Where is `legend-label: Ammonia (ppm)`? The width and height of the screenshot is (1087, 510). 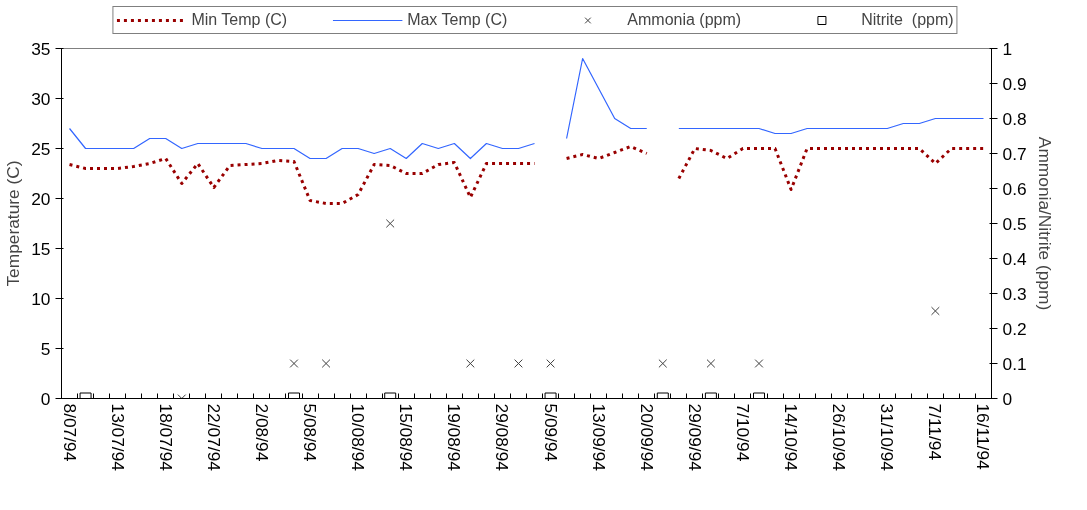
legend-label: Ammonia (ppm) is located at coordinates (684, 20).